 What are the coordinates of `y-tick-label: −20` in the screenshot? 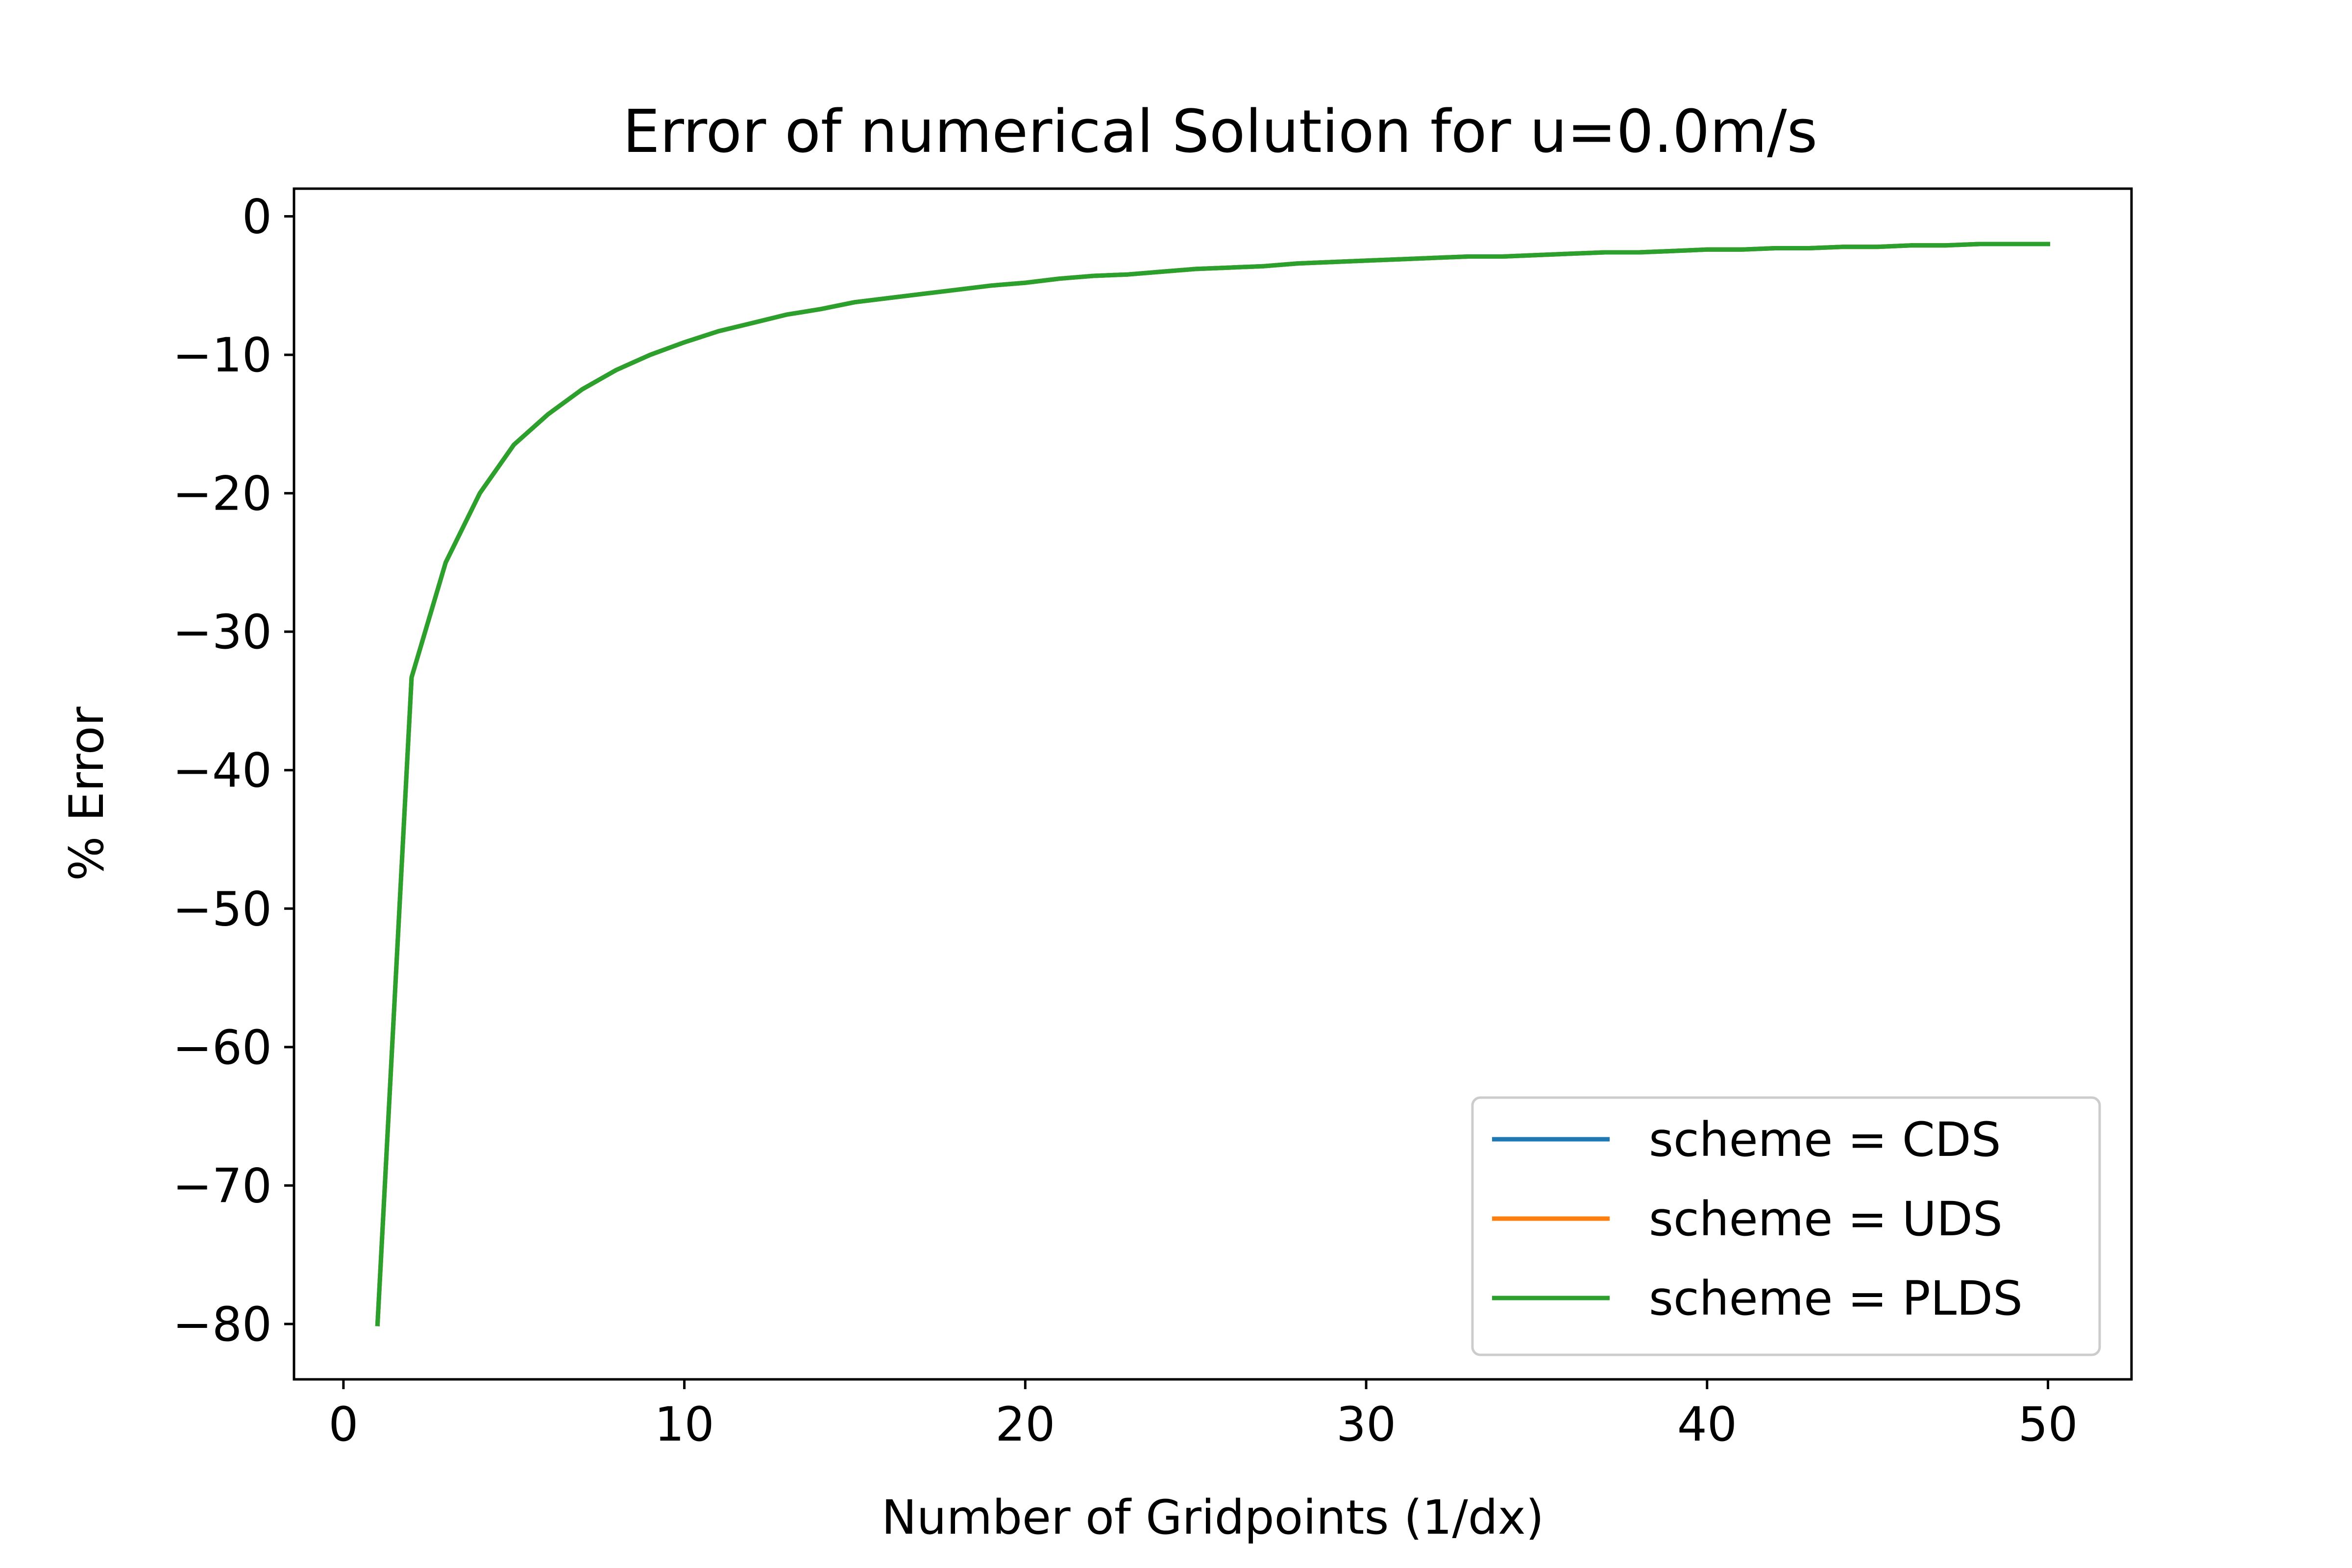 It's located at (222, 493).